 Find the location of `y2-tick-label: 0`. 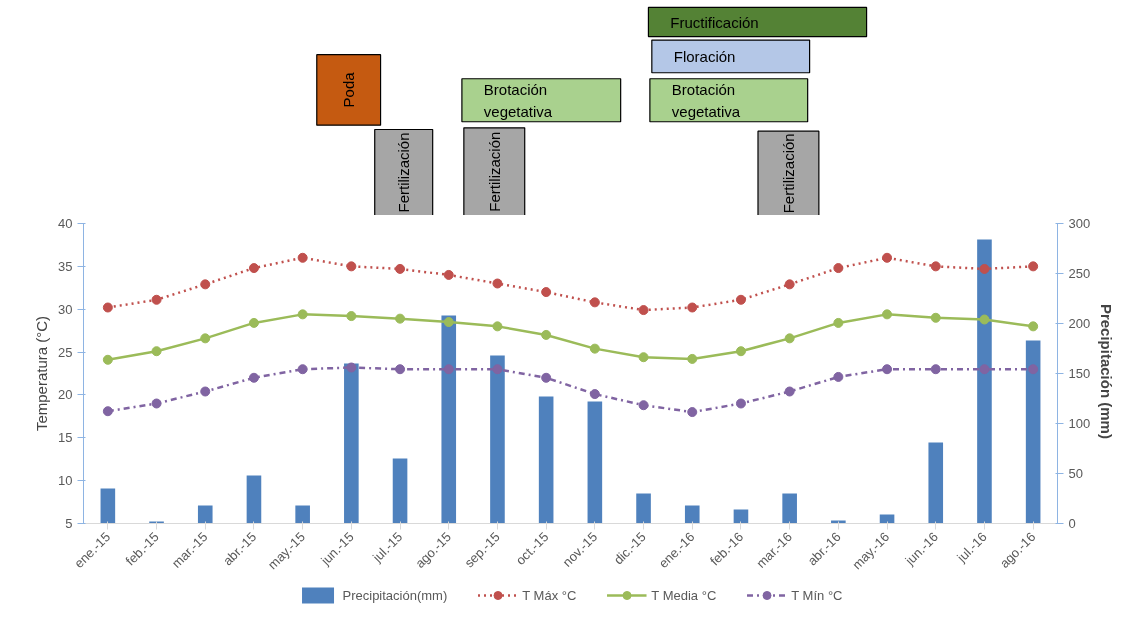

y2-tick-label: 0 is located at coordinates (1072, 523).